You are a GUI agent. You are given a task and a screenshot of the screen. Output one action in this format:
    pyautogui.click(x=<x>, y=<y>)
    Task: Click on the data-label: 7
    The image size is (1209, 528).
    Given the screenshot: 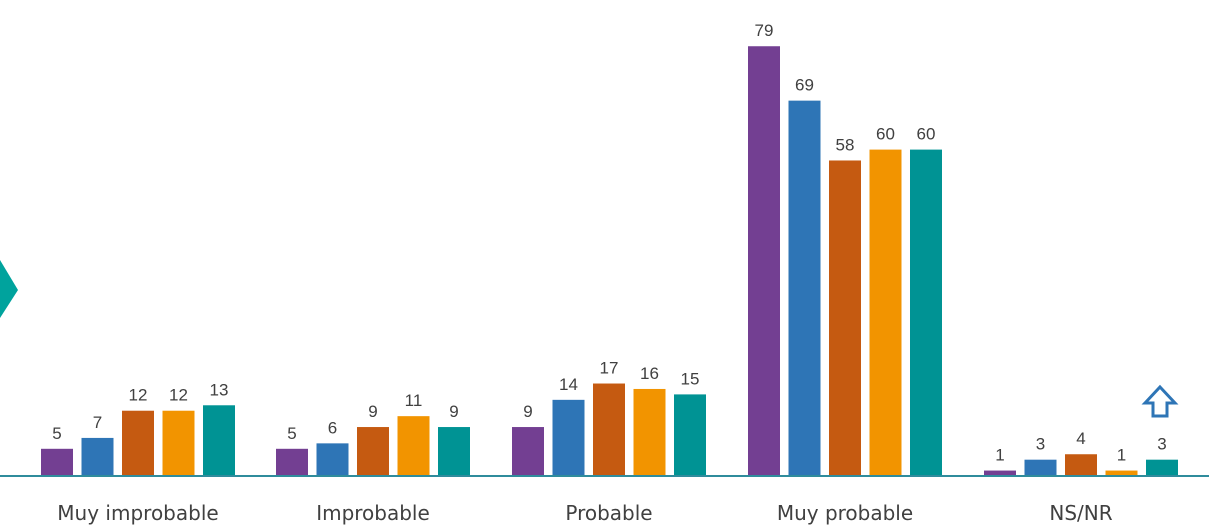 What is the action you would take?
    pyautogui.click(x=97, y=422)
    